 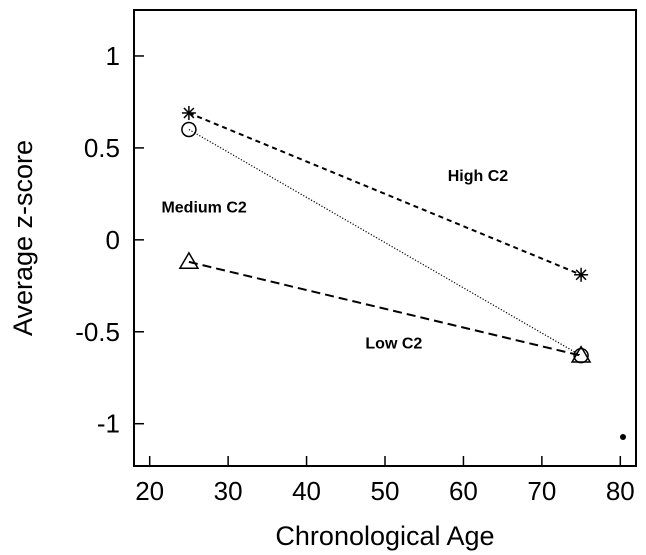 What do you see at coordinates (113, 56) in the screenshot?
I see `y-tick-label: 1` at bounding box center [113, 56].